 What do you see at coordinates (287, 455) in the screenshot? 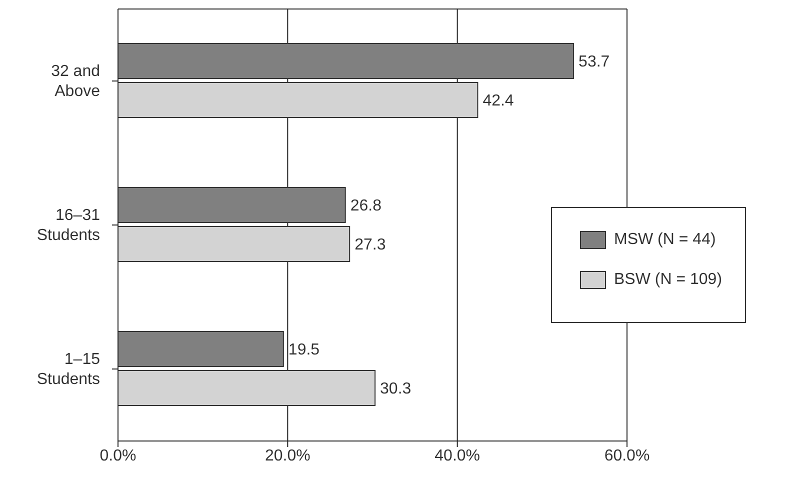
I see `x-tick-label: 20.0%` at bounding box center [287, 455].